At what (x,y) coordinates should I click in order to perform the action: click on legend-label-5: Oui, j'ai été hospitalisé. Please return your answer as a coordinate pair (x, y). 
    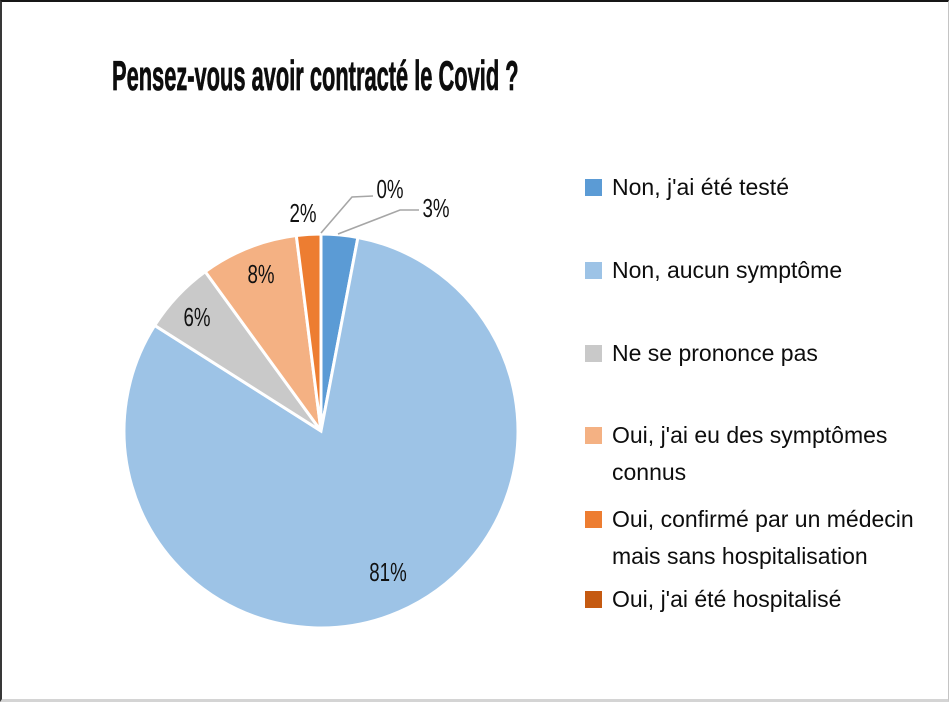
    Looking at the image, I should click on (727, 599).